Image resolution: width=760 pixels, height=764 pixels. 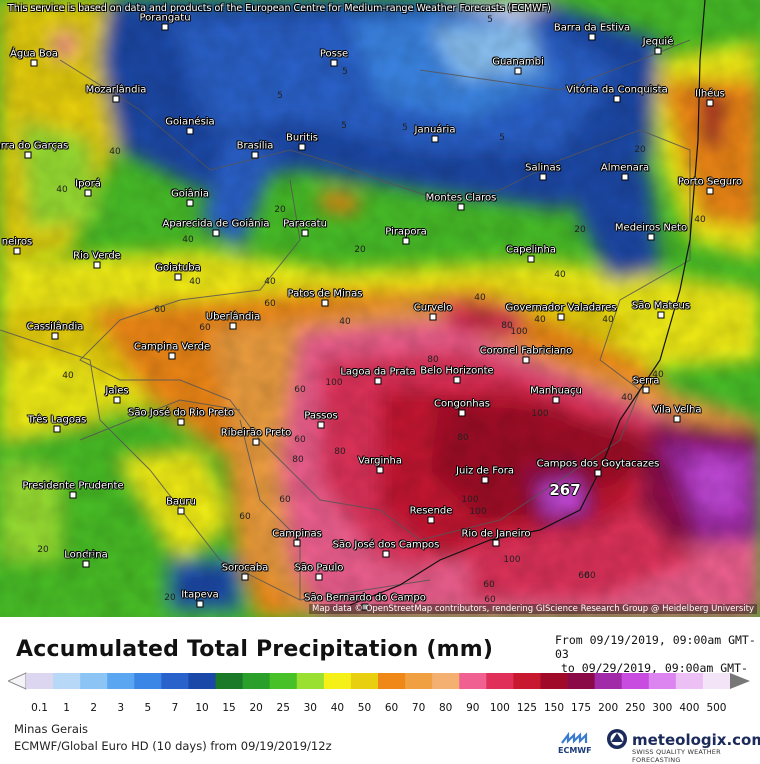 I want to click on legend-tick-label: 100, so click(x=500, y=708).